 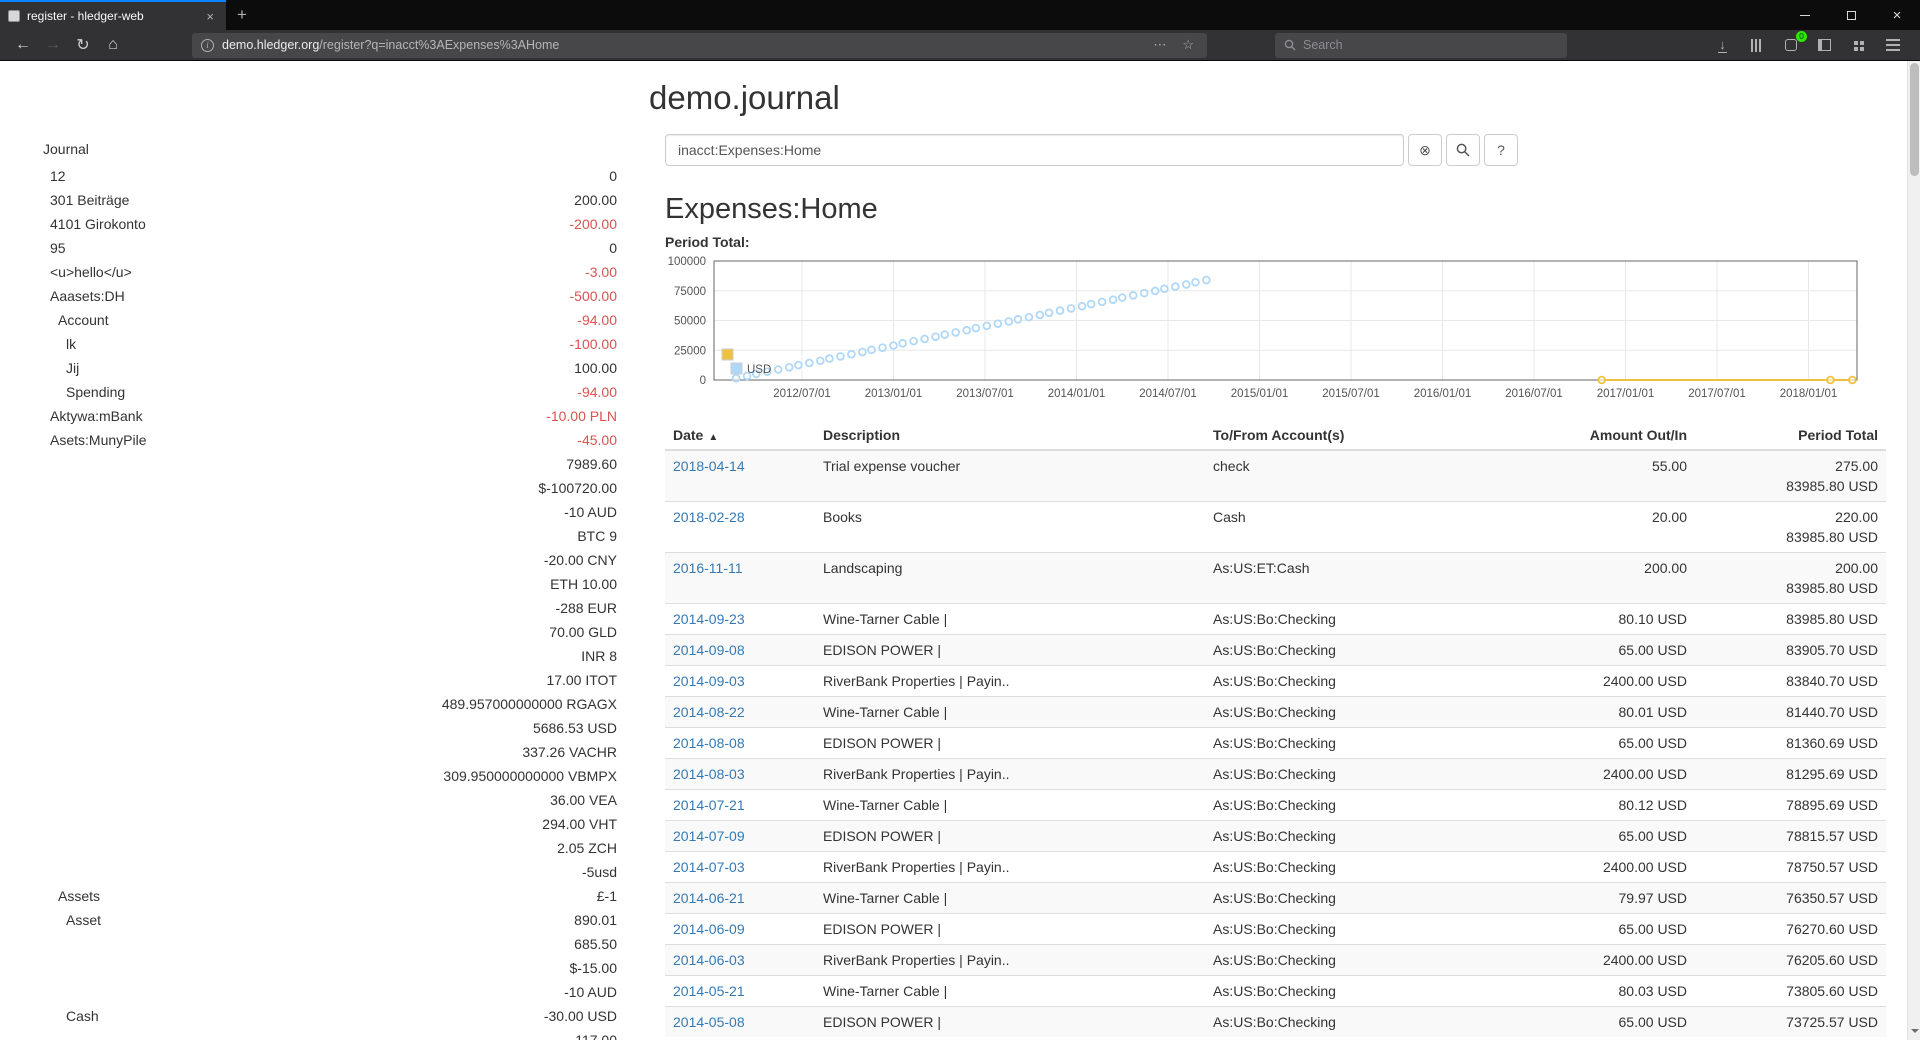 I want to click on transaction-date-link: 2014-06-09, so click(x=709, y=929).